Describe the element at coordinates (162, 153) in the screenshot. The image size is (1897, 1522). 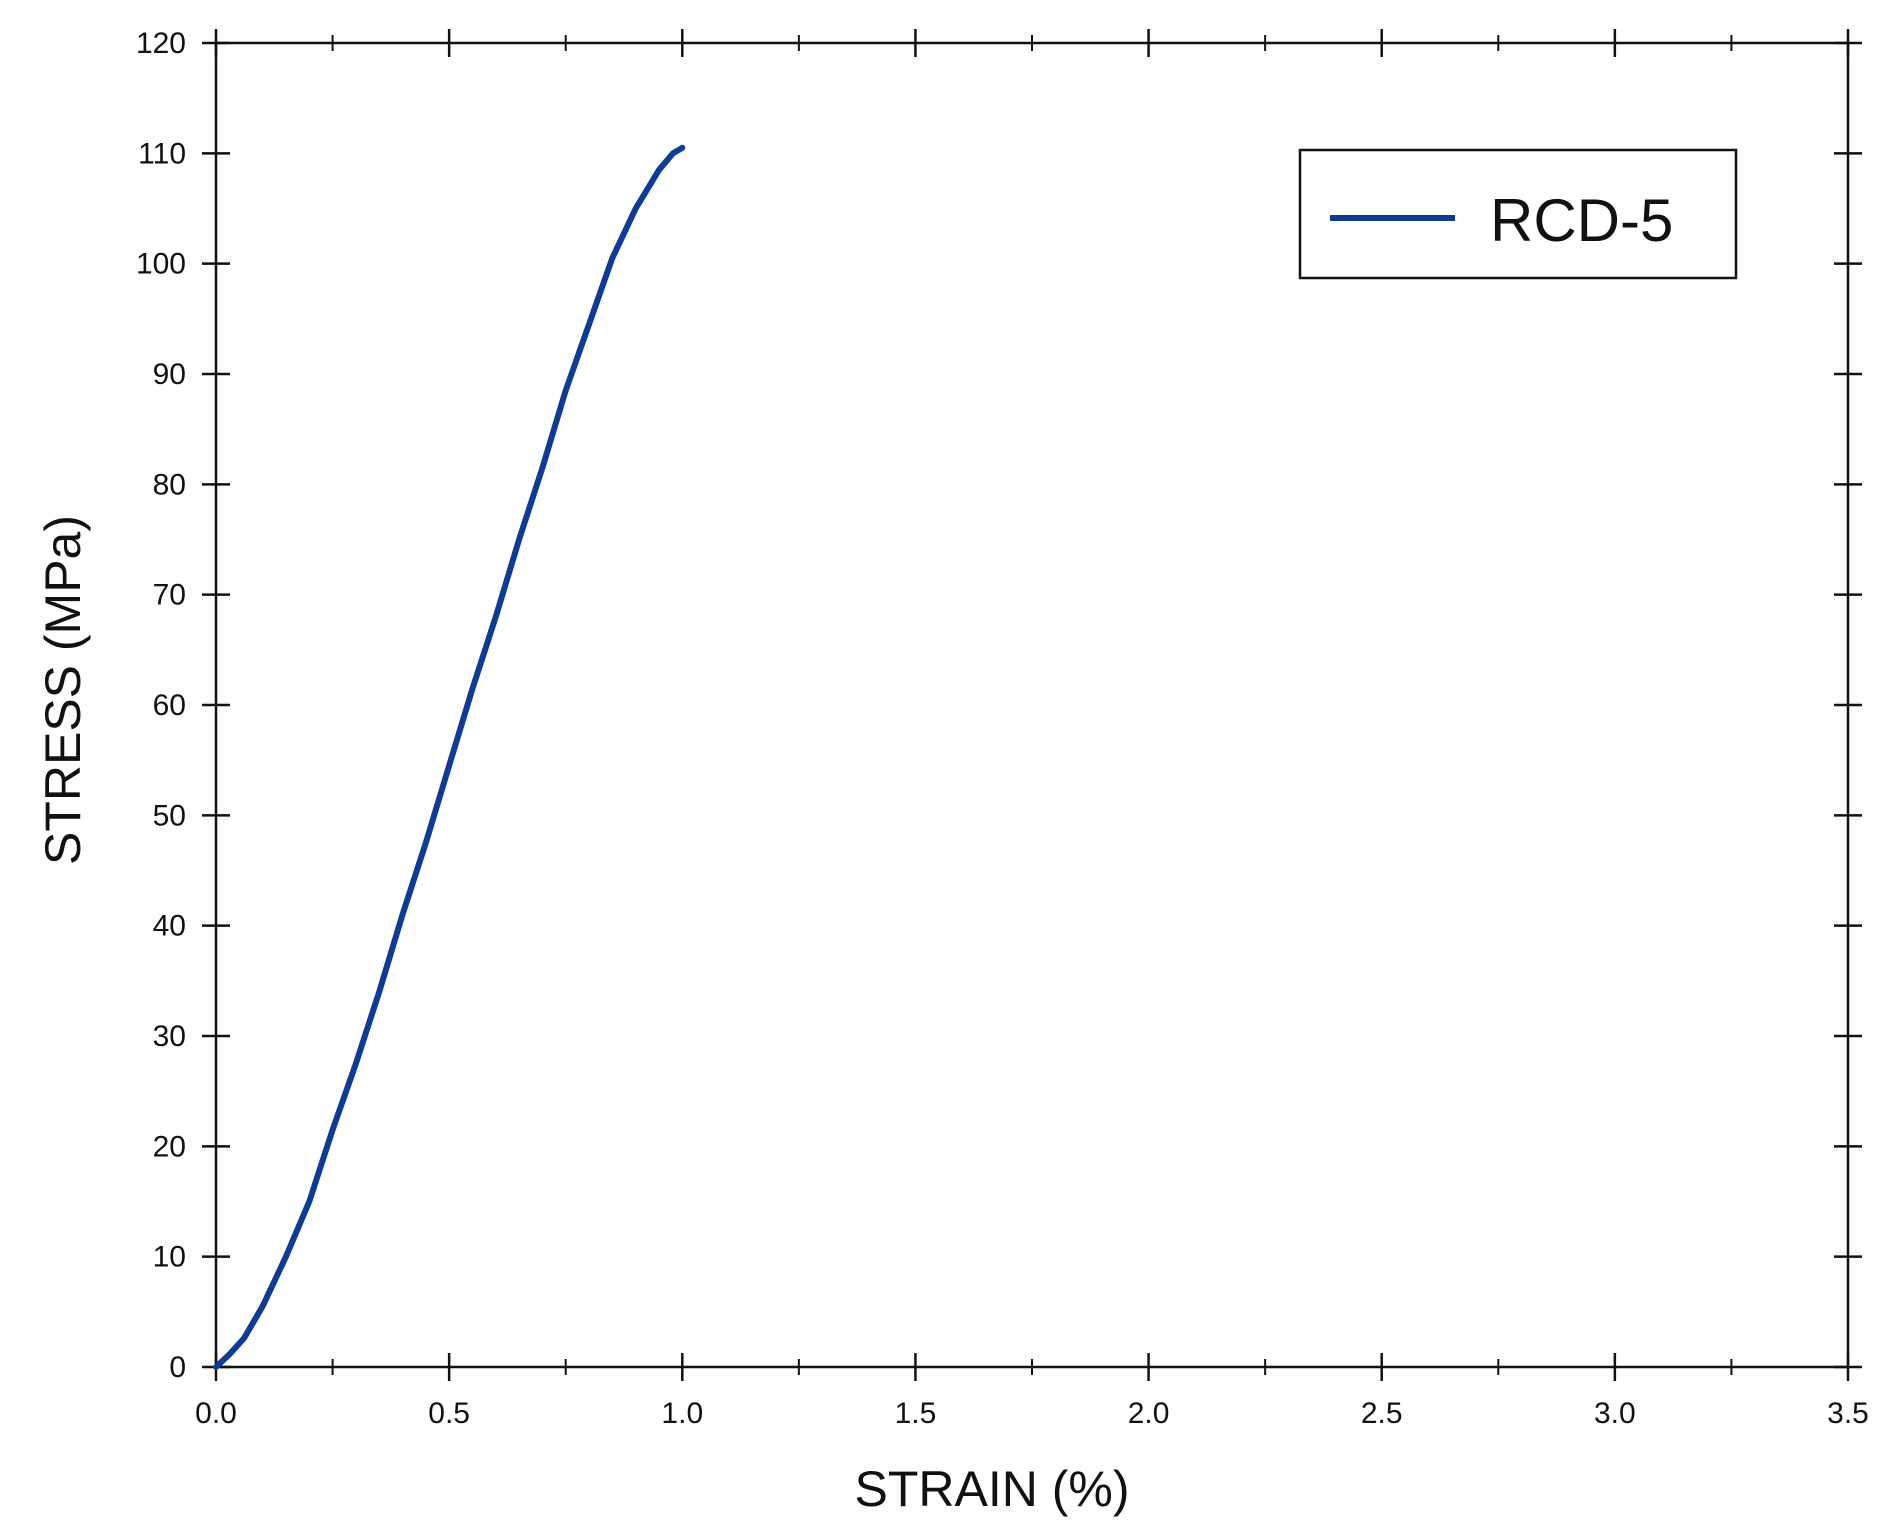
I see `y-tick-label-11: 110` at that location.